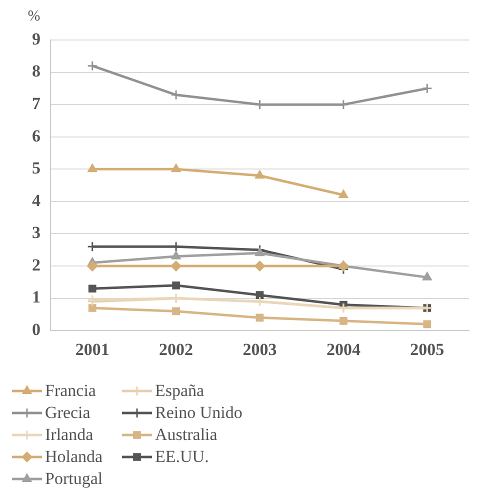 The width and height of the screenshot is (481, 502). I want to click on y-tick-label: 6, so click(36, 136).